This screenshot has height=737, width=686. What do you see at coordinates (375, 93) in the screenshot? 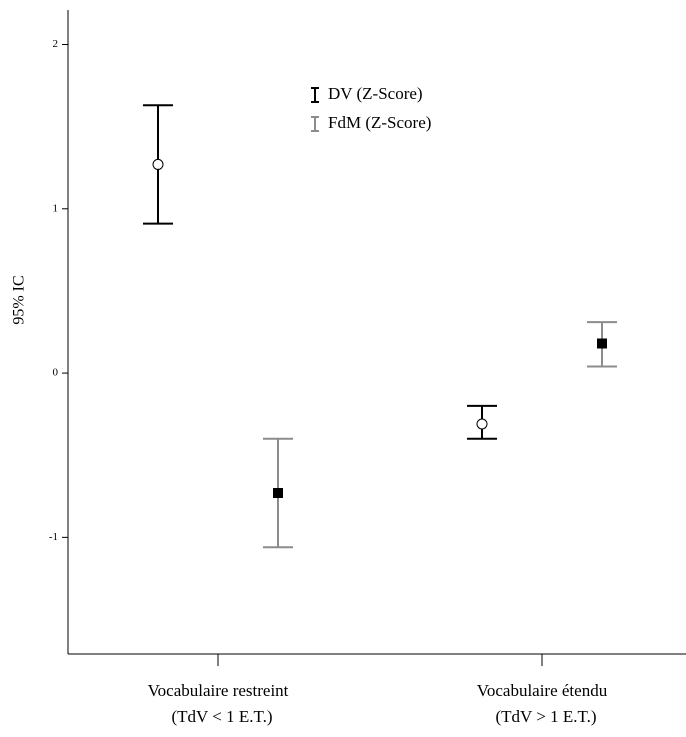
I see `legend-label: DV (Z-Score)` at bounding box center [375, 93].